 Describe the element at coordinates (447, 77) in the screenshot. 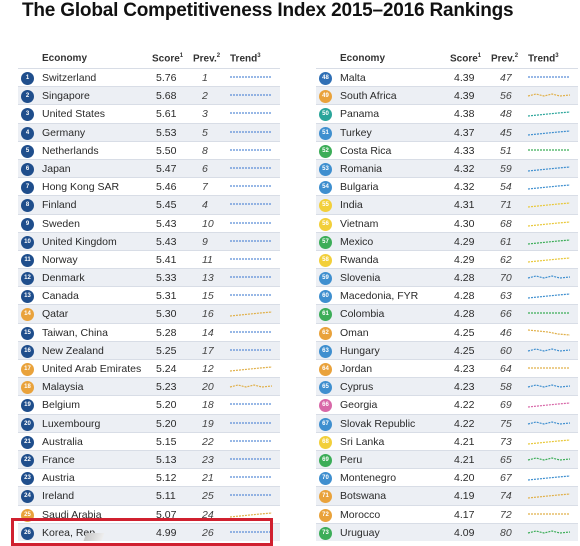

I see `table-row: 48 Malta 4.39 47` at that location.